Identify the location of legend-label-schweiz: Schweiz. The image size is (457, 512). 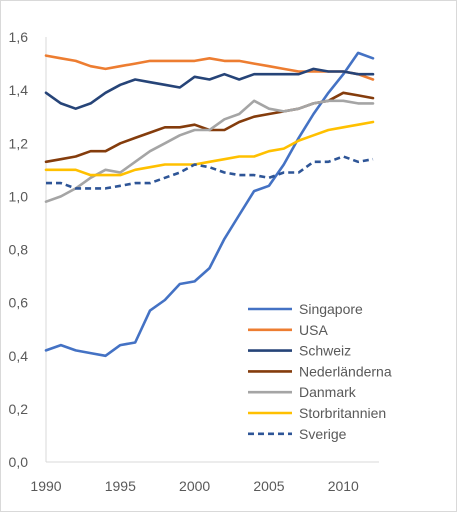
(325, 351).